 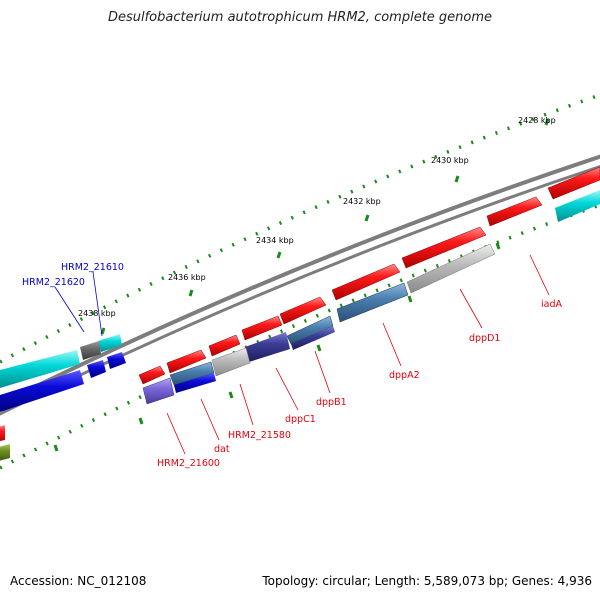 I want to click on gene-label-HRM2_21600: HRM2_21600, so click(x=188, y=463).